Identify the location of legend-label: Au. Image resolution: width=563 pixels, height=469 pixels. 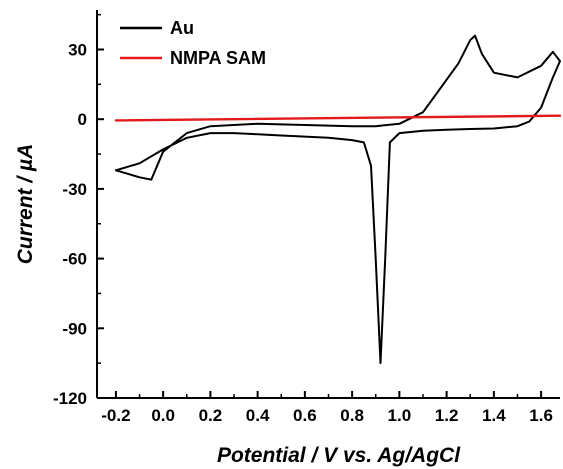
(182, 28).